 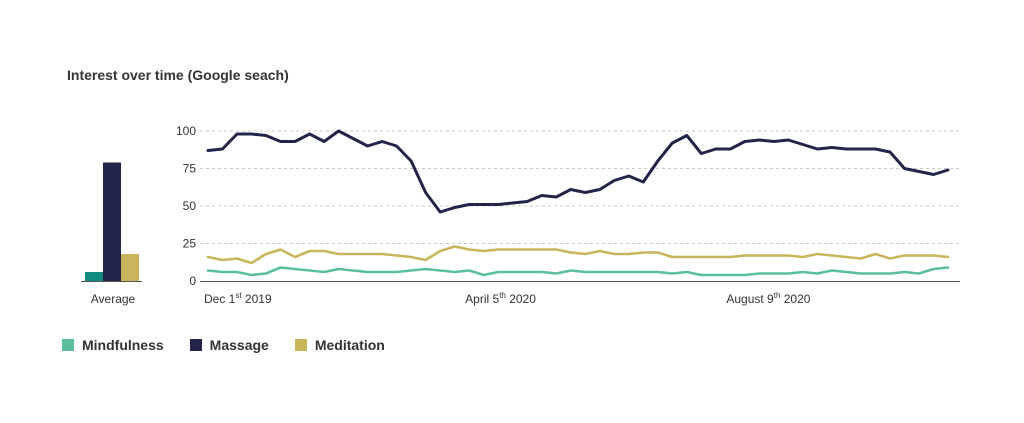 What do you see at coordinates (349, 345) in the screenshot?
I see `legend-label: Meditation` at bounding box center [349, 345].